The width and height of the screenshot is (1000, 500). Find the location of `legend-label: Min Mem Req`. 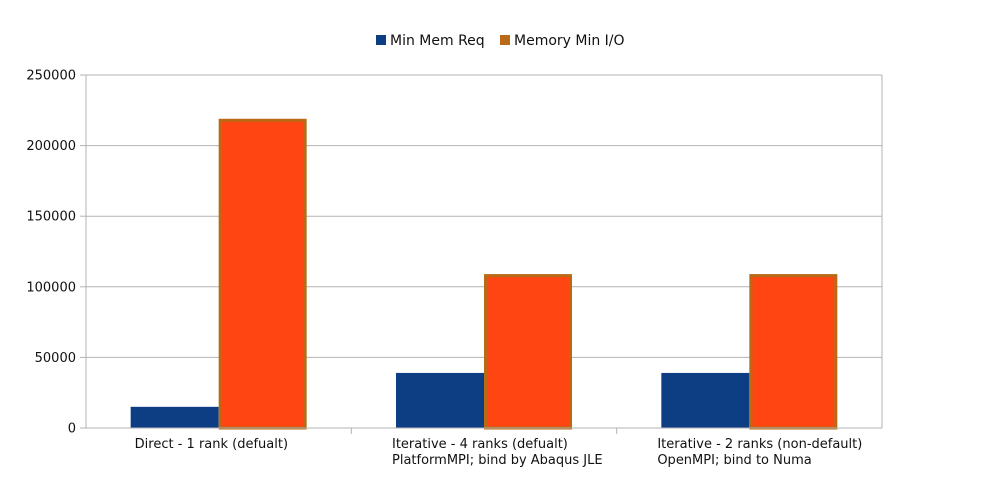

legend-label: Min Mem Req is located at coordinates (437, 41).